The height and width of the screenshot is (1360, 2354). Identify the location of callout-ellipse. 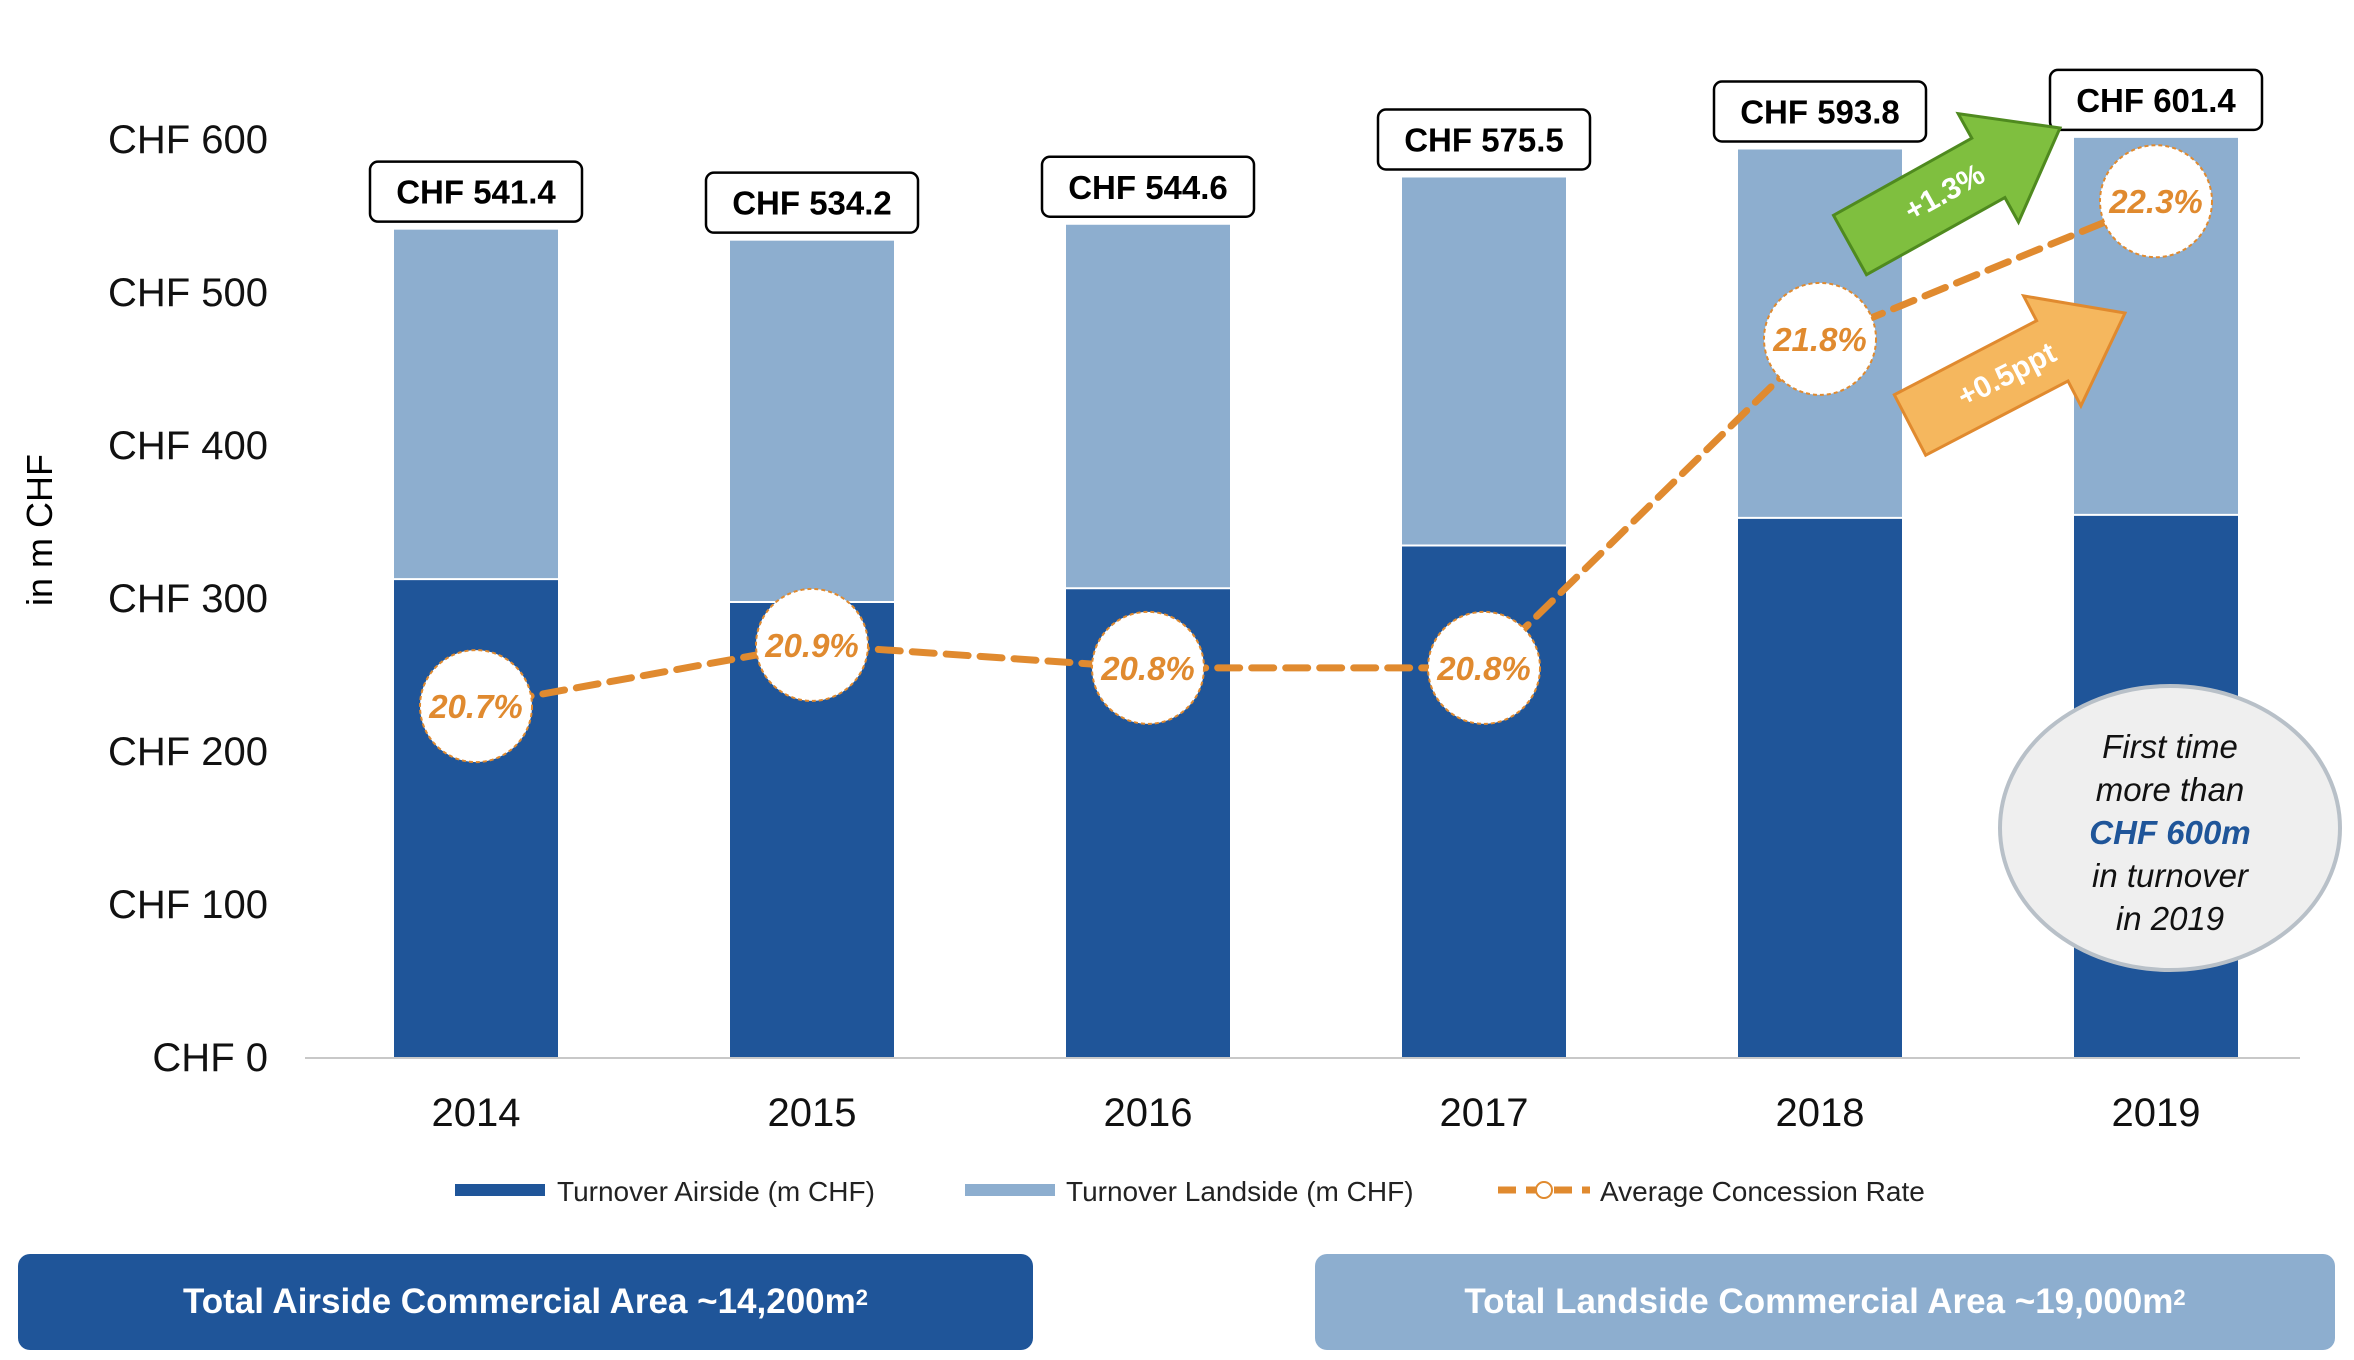
(2170, 828).